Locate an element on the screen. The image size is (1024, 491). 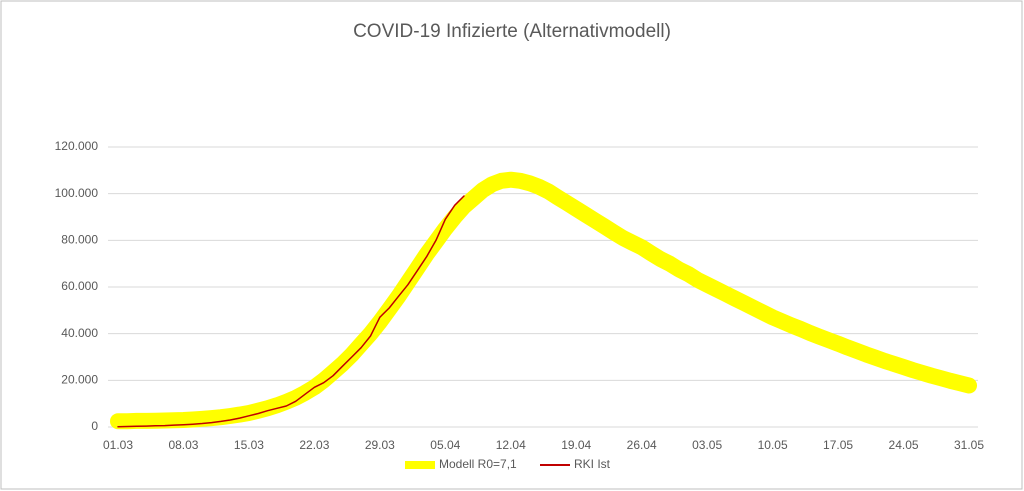
x-tick-label: 05.04 is located at coordinates (445, 445).